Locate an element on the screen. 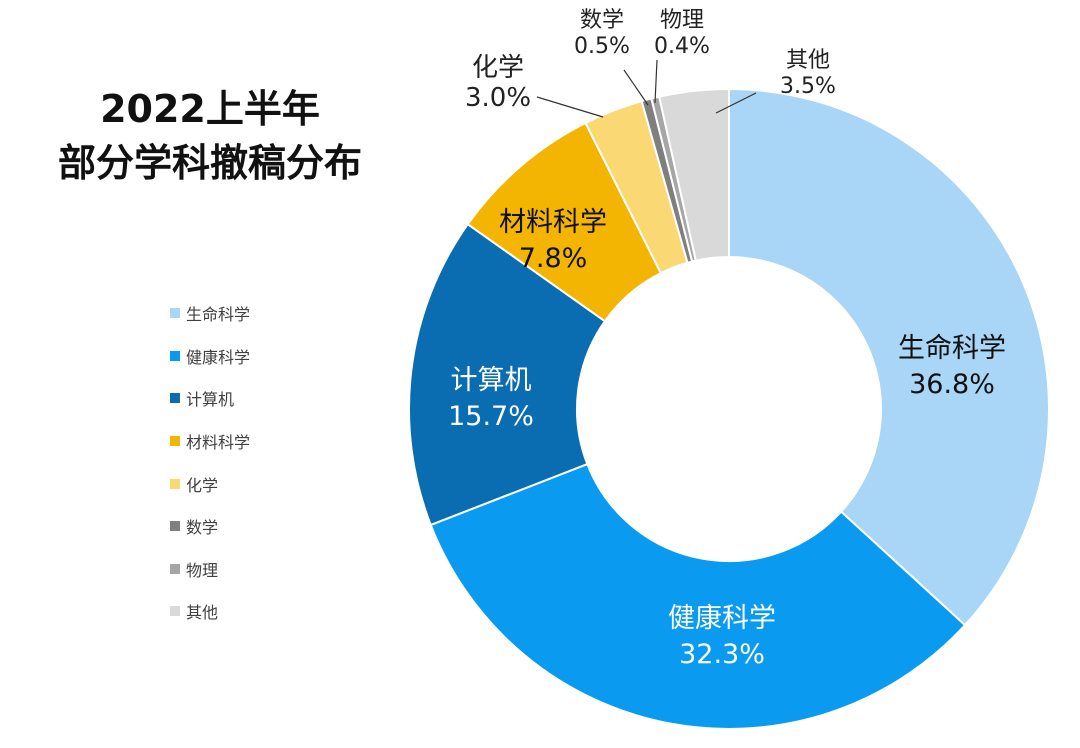  legend-item: 物理 is located at coordinates (210, 569).